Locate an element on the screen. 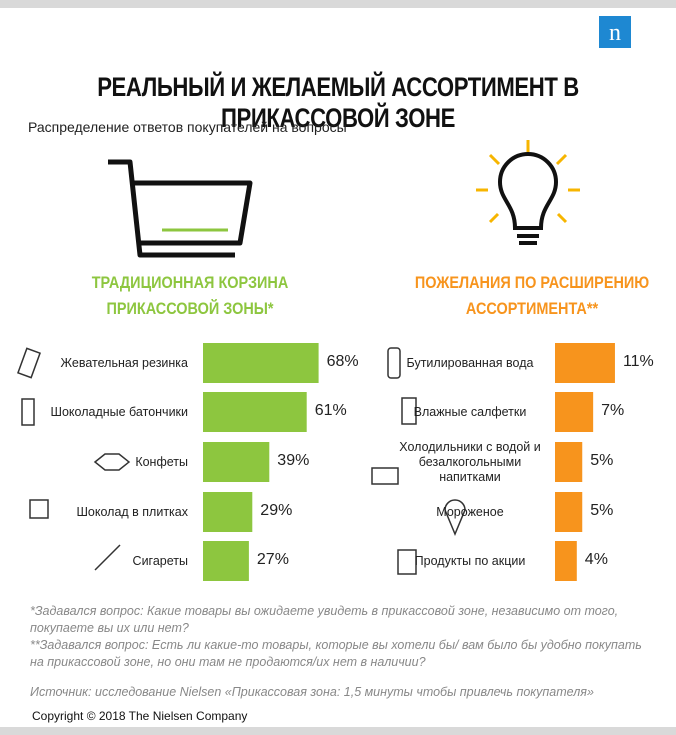 This screenshot has height=735, width=676. value-label: 29% is located at coordinates (276, 510).